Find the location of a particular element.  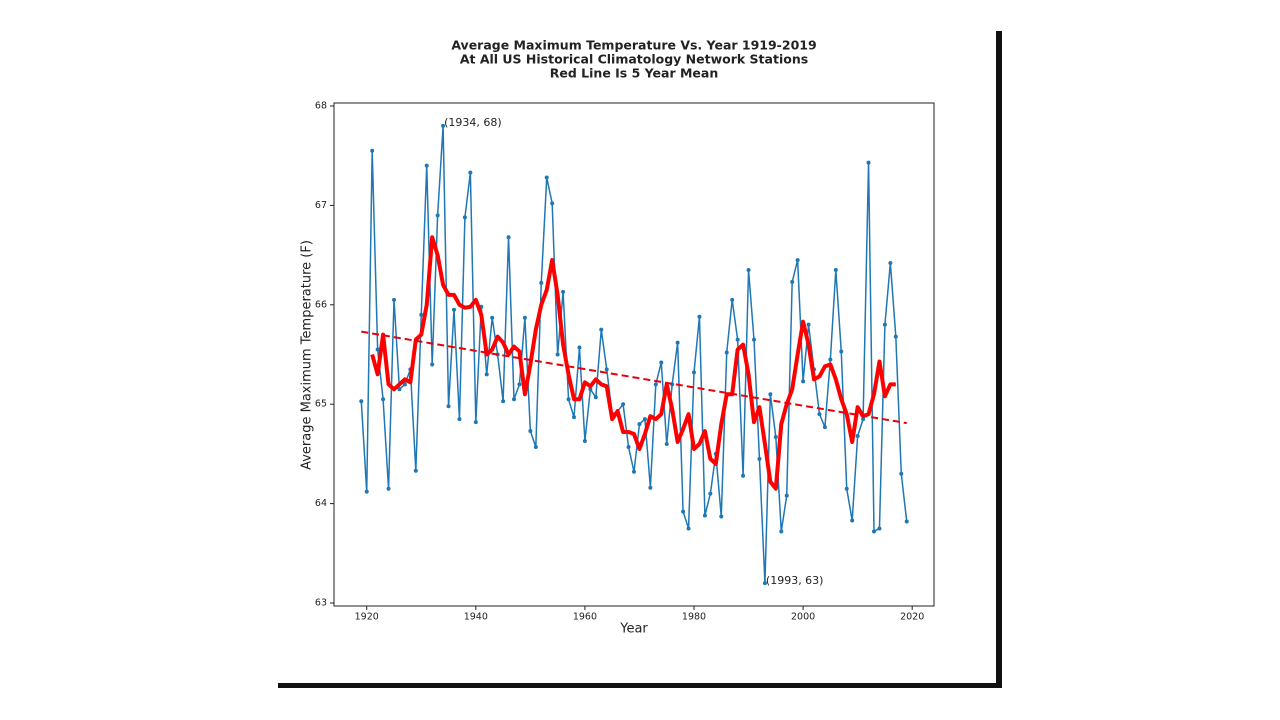

x-tick-label: 2000 is located at coordinates (803, 617).